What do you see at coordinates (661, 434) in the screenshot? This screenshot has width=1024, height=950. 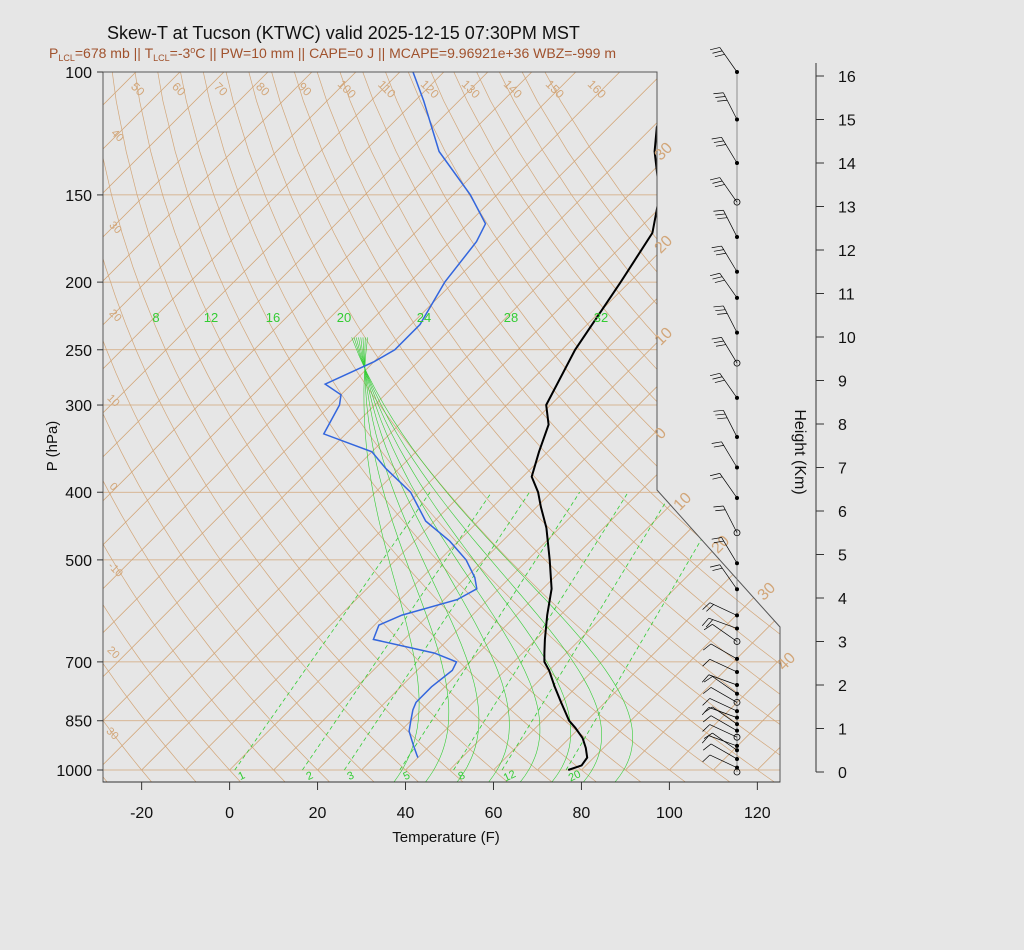 I see `isotherm-label-right: 0` at bounding box center [661, 434].